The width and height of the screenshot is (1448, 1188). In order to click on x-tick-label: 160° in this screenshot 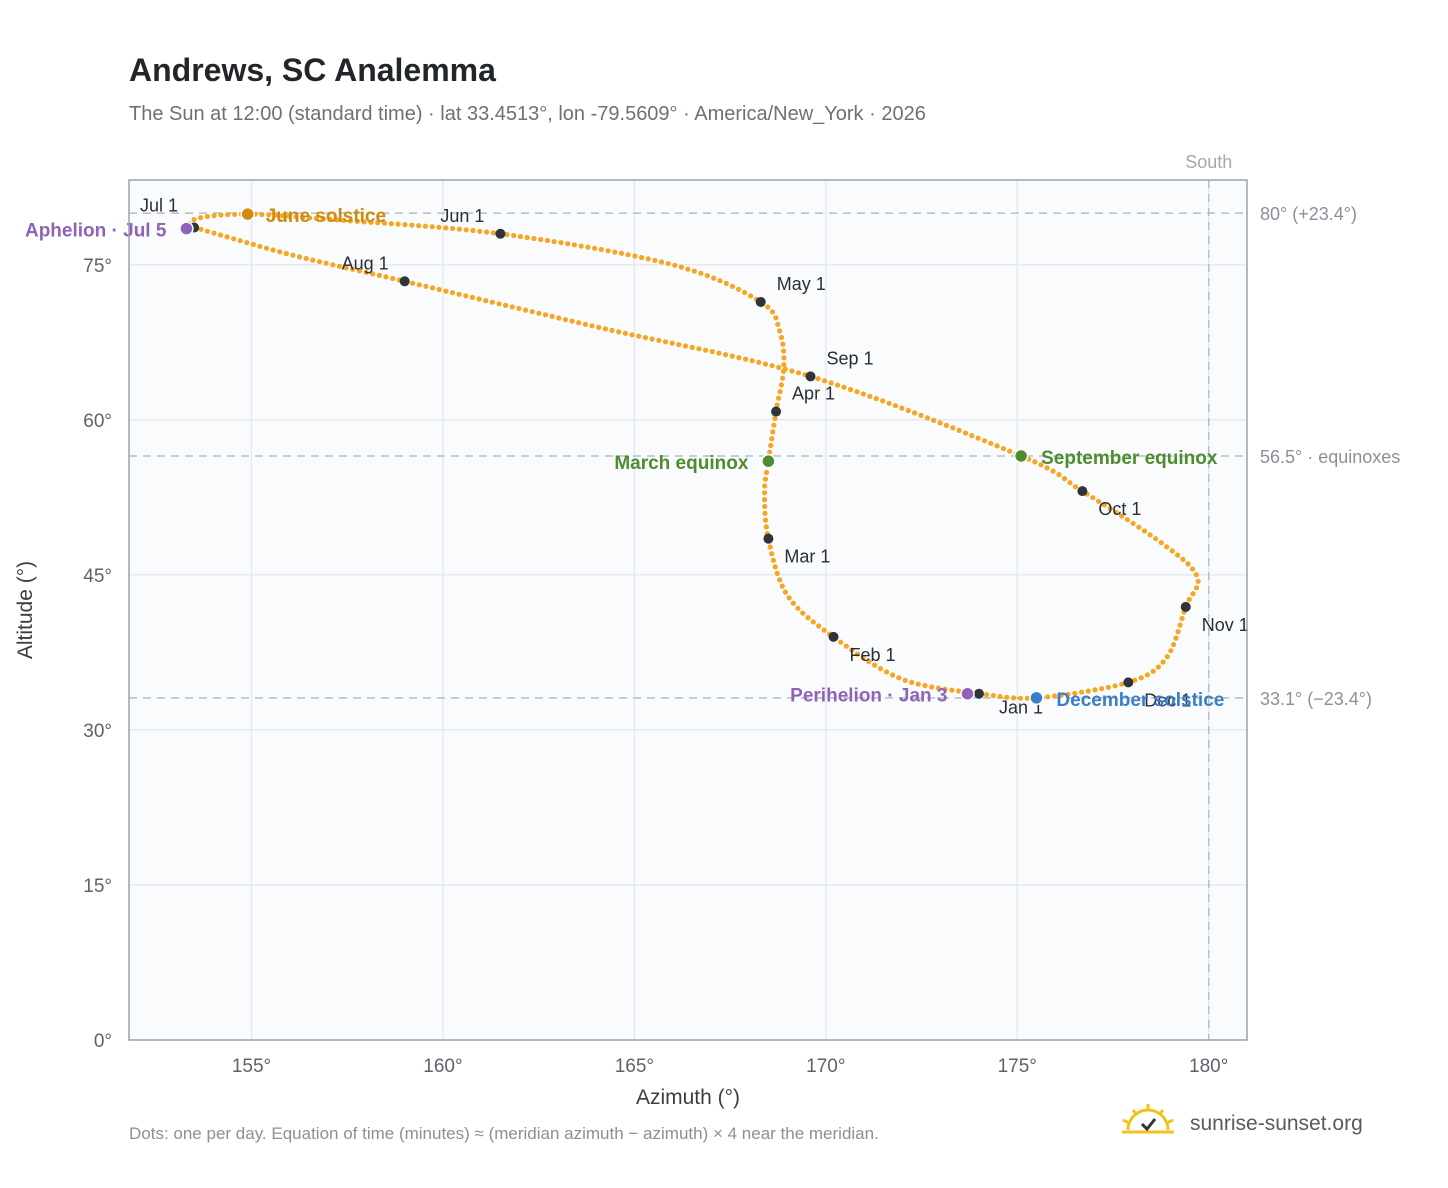, I will do `click(442, 1066)`.